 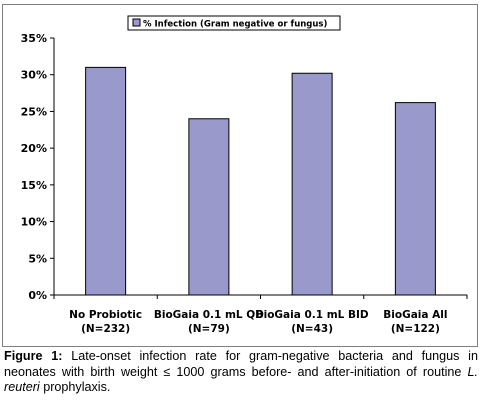 I want to click on y-tick-label: 15%, so click(x=34, y=185).